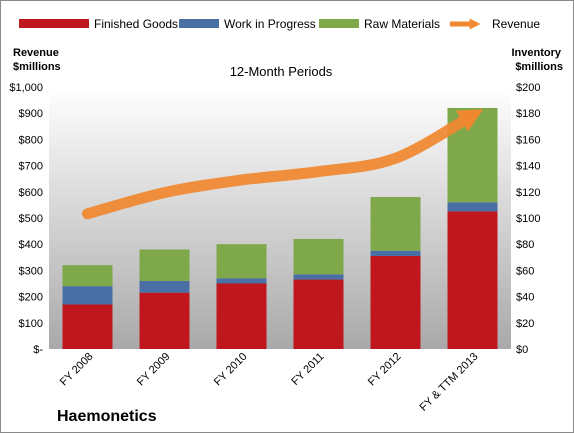  What do you see at coordinates (54, 23) in the screenshot?
I see `legend-swatch-finished-goods` at bounding box center [54, 23].